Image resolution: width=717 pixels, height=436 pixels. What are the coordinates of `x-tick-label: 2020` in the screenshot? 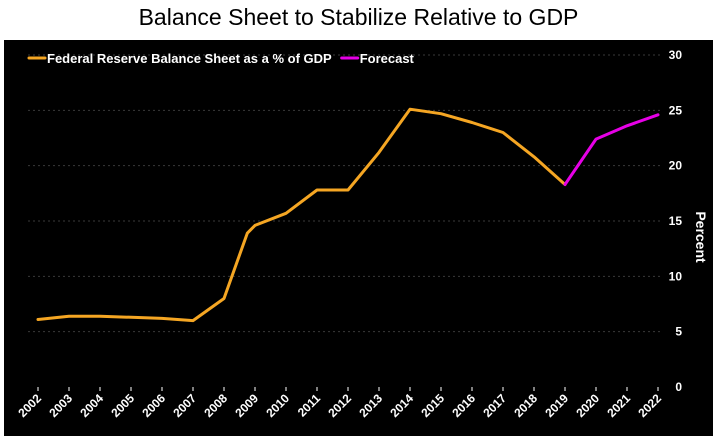 It's located at (587, 405).